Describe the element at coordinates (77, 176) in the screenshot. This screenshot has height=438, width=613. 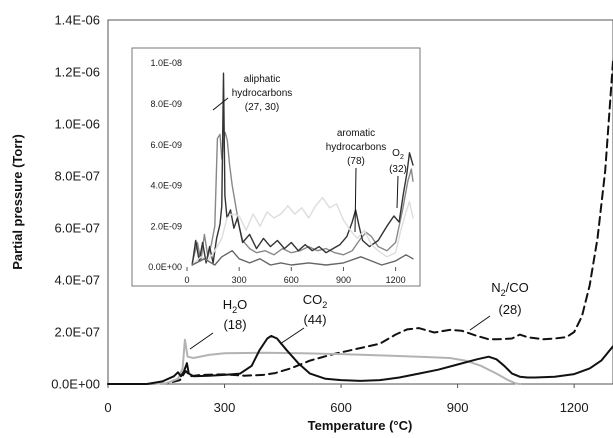
I see `main-y-tick-label: 8.0E-07` at that location.